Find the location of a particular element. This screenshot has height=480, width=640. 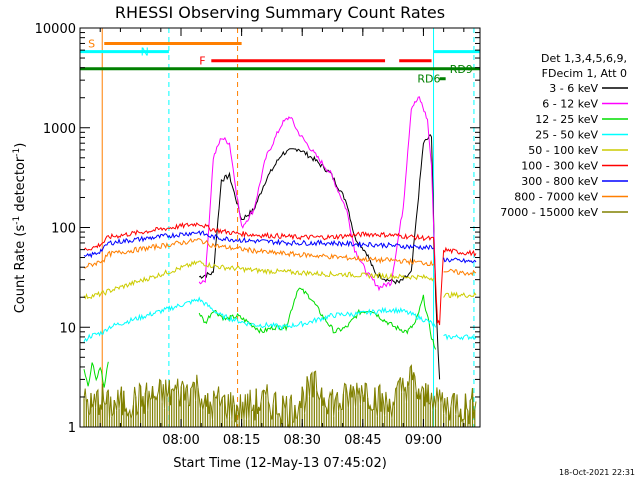

state-label-5: RD9 is located at coordinates (461, 69).